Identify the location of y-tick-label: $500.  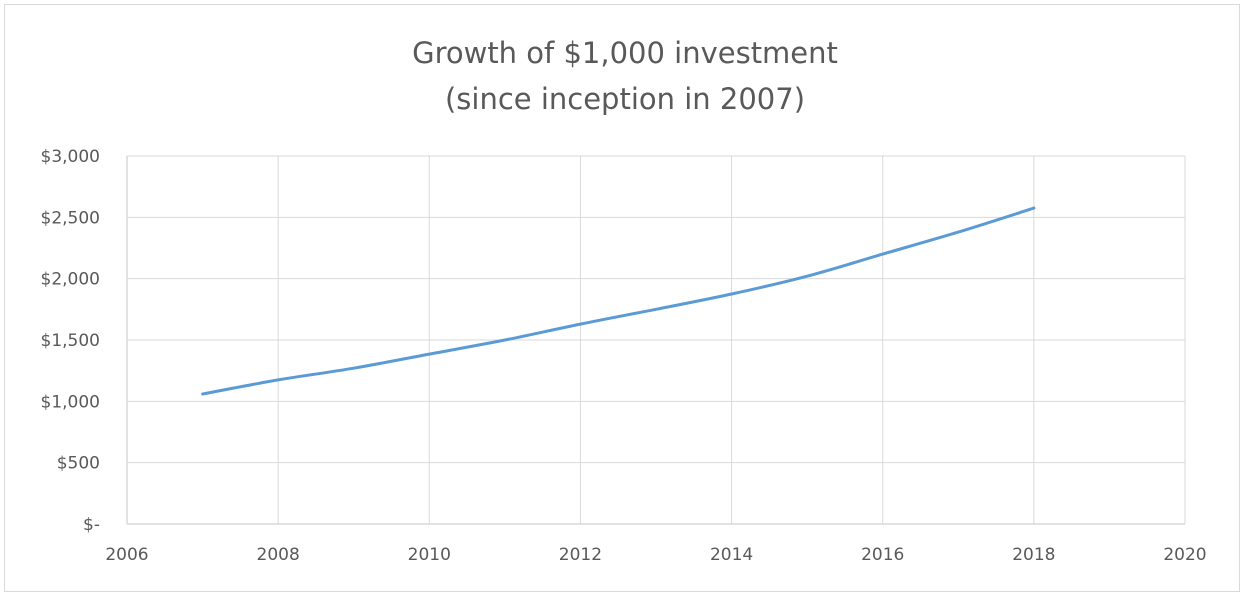
(78, 464).